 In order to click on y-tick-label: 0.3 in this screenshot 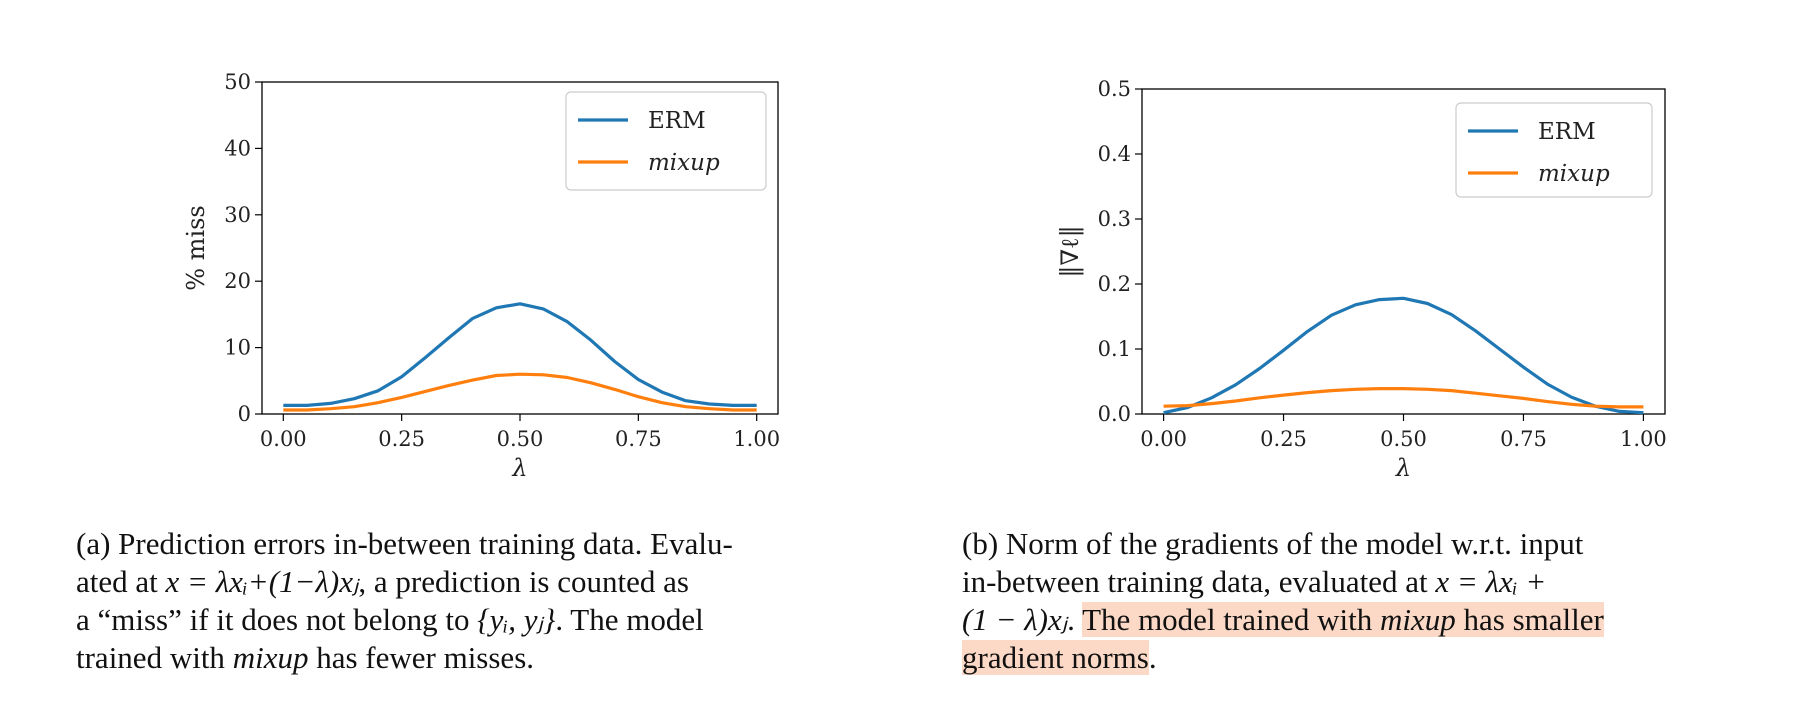, I will do `click(1114, 219)`.